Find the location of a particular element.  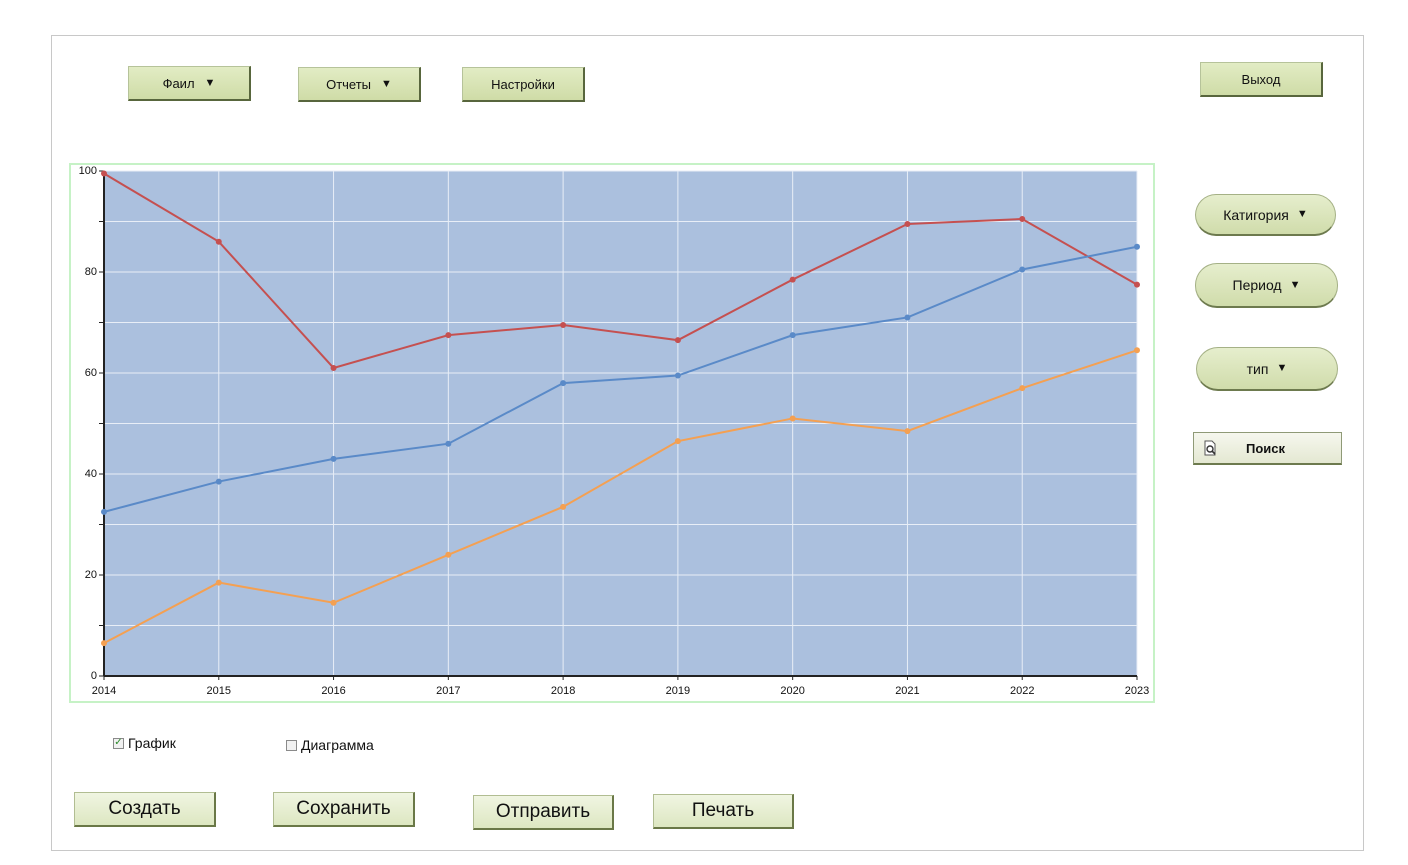

category-dropdown: Катигория ▼ is located at coordinates (1265, 215).